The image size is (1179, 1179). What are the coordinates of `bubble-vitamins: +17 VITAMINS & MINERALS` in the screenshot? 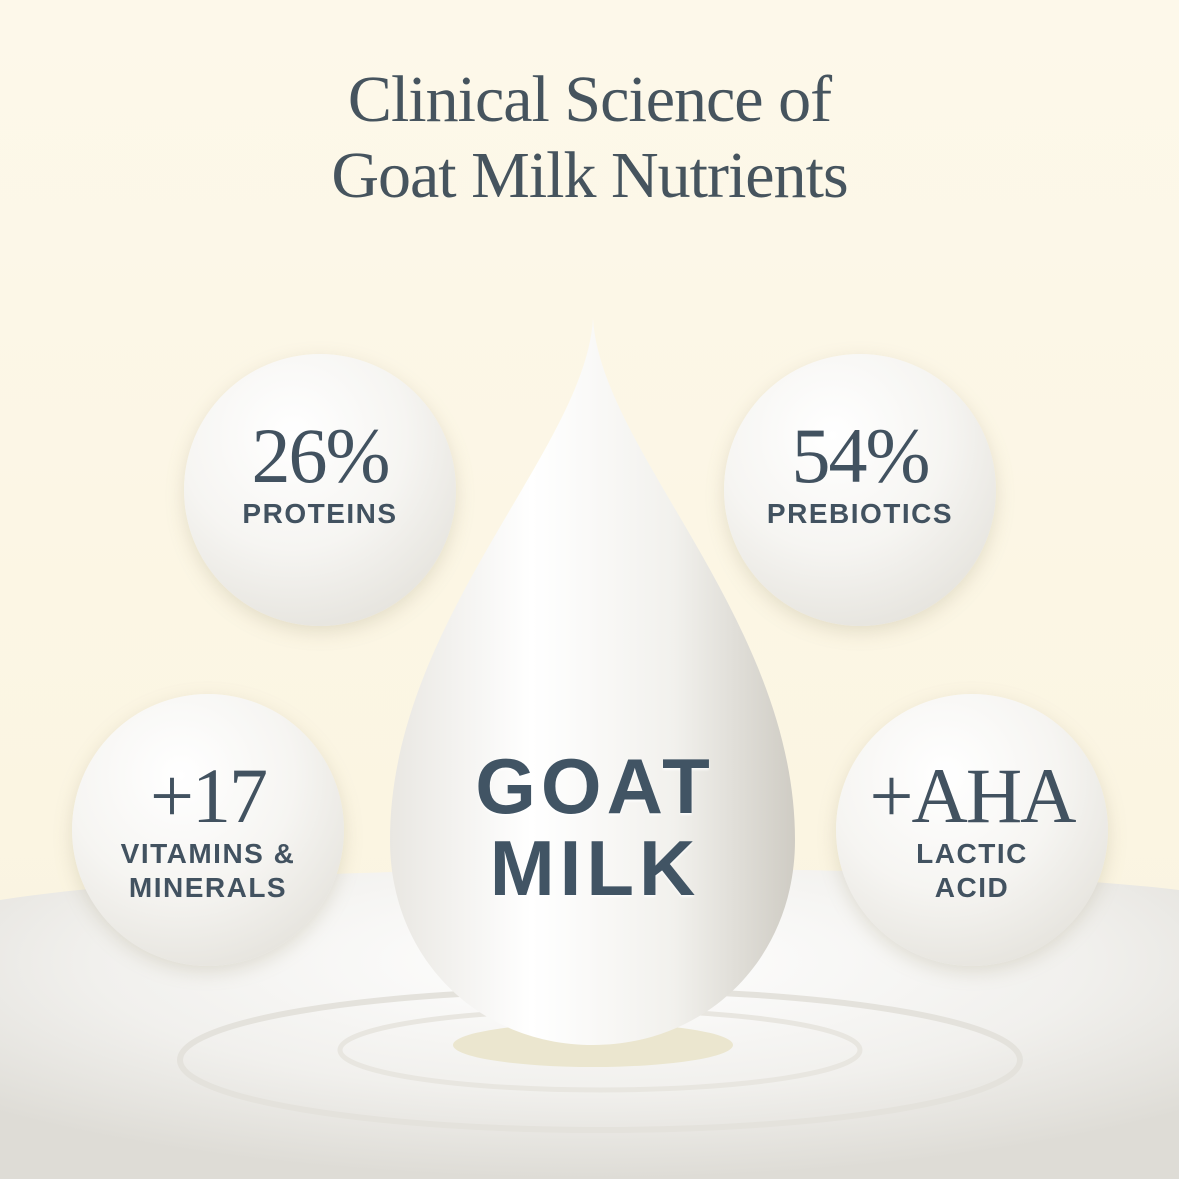 It's located at (208, 830).